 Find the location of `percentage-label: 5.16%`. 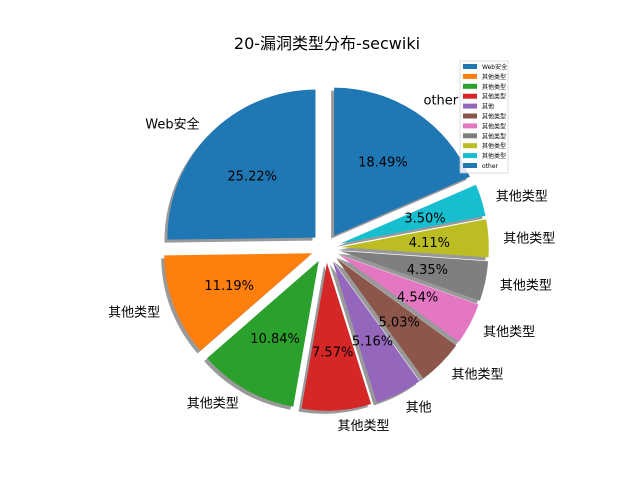

percentage-label: 5.16% is located at coordinates (372, 342).